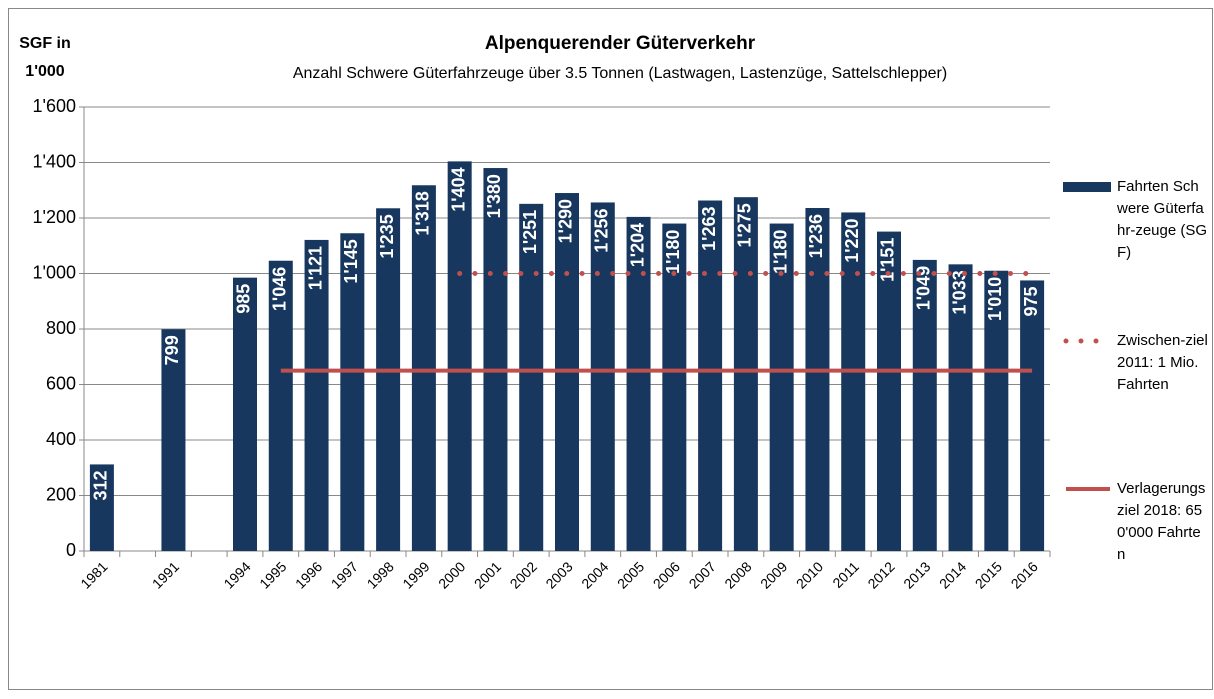  What do you see at coordinates (93, 574) in the screenshot?
I see `x-tick-label: 1981` at bounding box center [93, 574].